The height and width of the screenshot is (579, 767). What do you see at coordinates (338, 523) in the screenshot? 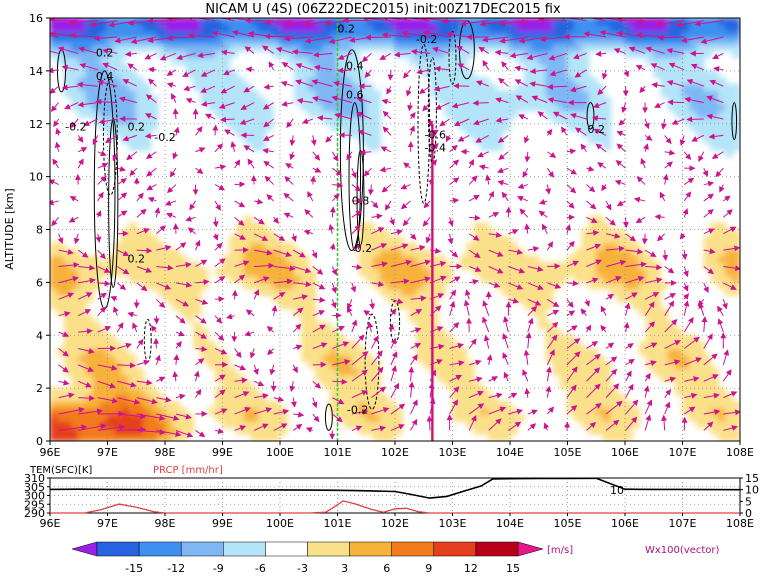
I see `surface-x-tick-label: 101E` at bounding box center [338, 523].